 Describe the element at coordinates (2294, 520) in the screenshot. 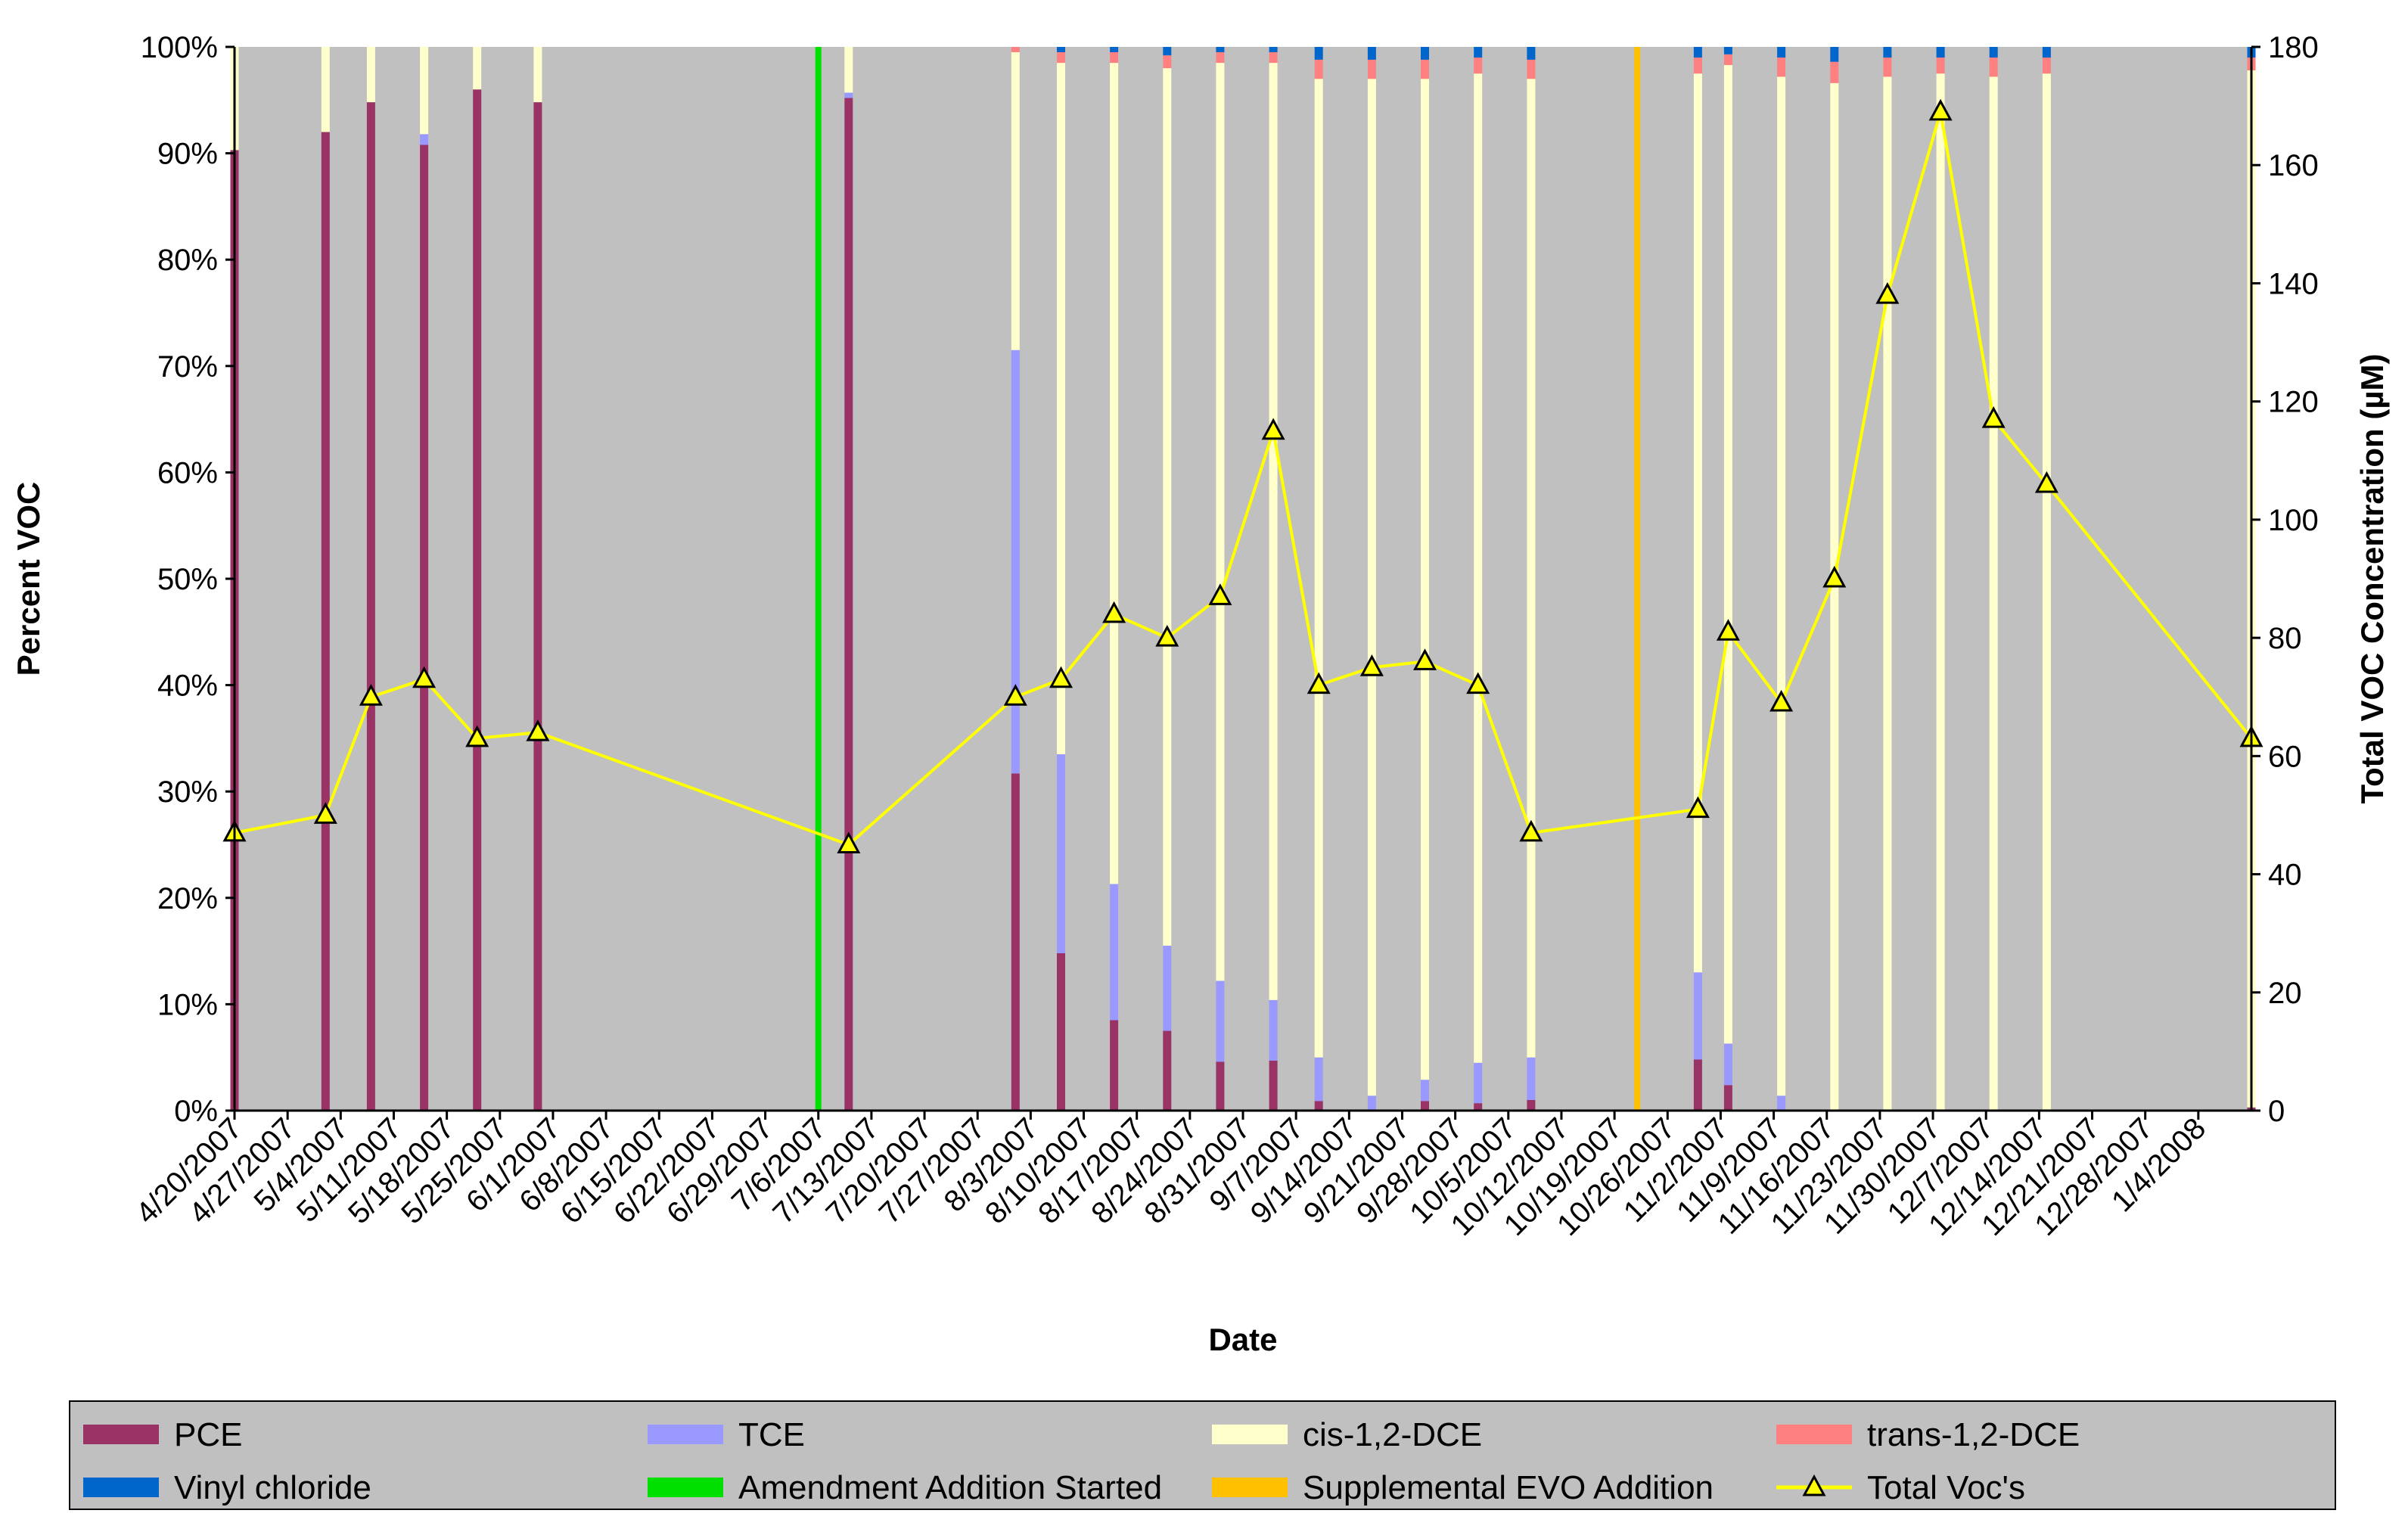

I see `y2-tick-label-5: 100` at that location.